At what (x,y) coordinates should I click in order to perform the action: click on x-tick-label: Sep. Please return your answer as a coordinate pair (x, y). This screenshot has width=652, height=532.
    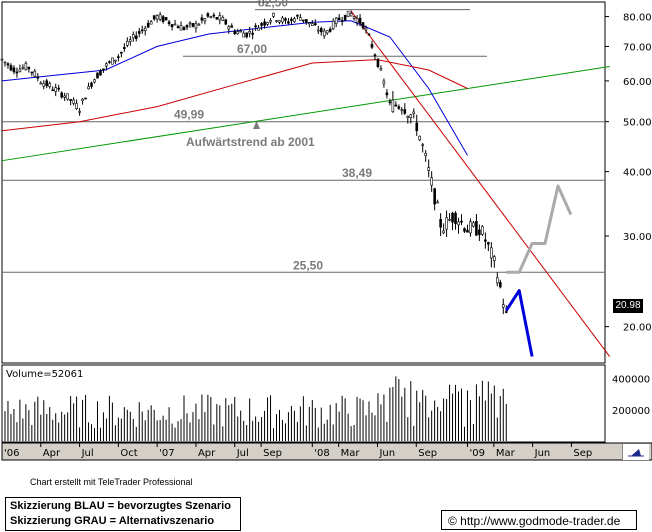
    Looking at the image, I should click on (582, 453).